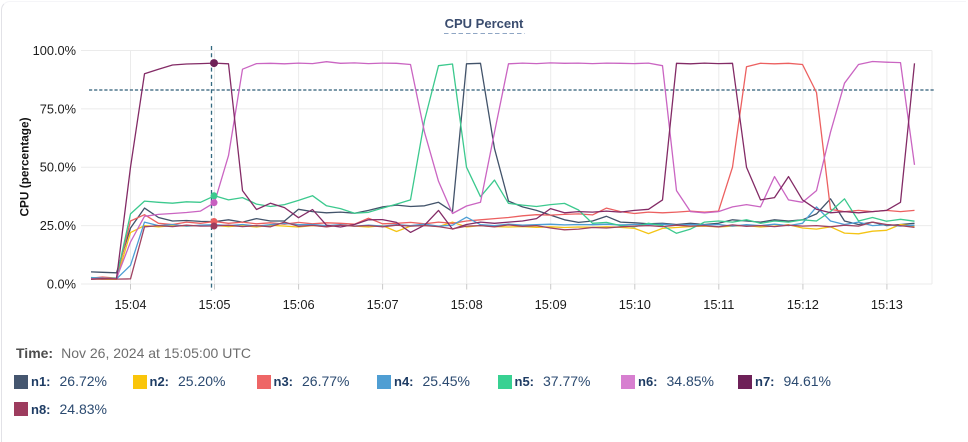 This screenshot has height=442, width=968. I want to click on svg-text: 75.0%, so click(58, 108).